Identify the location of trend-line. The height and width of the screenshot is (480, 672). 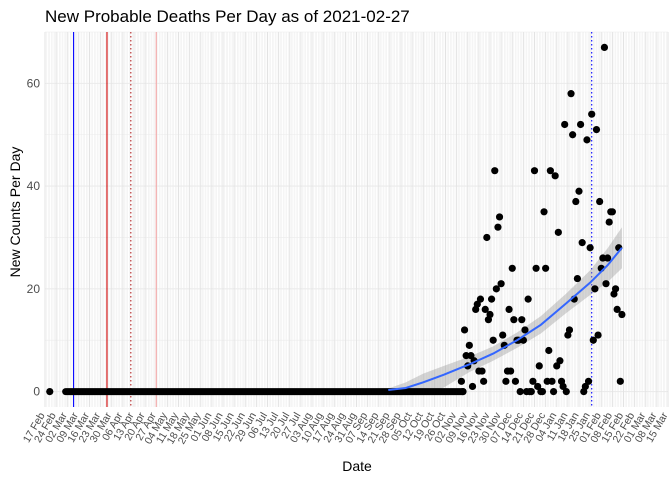
(505, 319).